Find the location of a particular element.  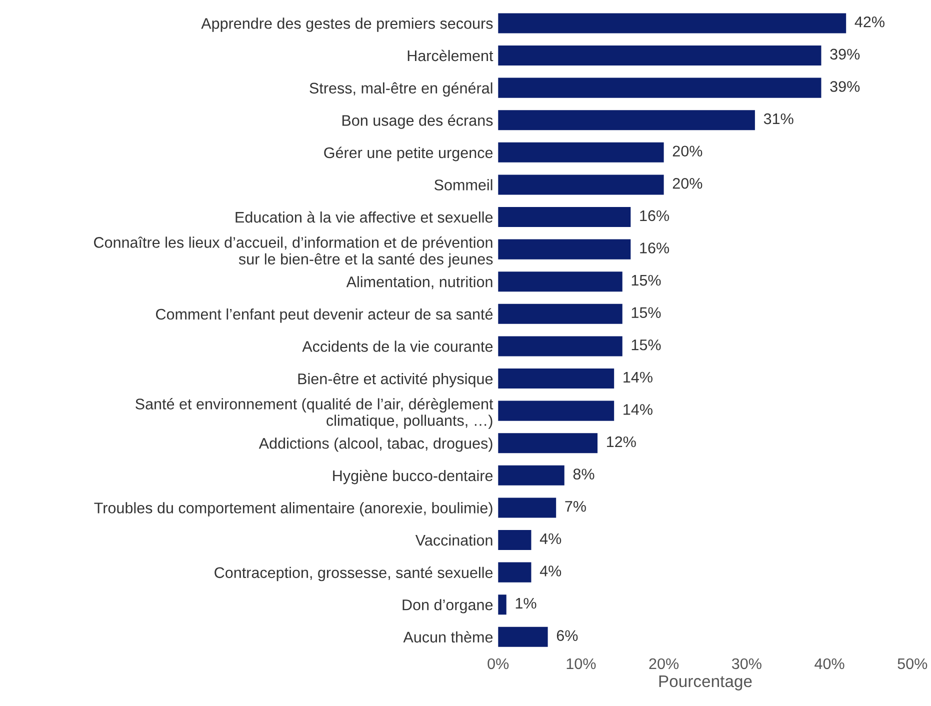

x-tick-label: 10% is located at coordinates (581, 664).